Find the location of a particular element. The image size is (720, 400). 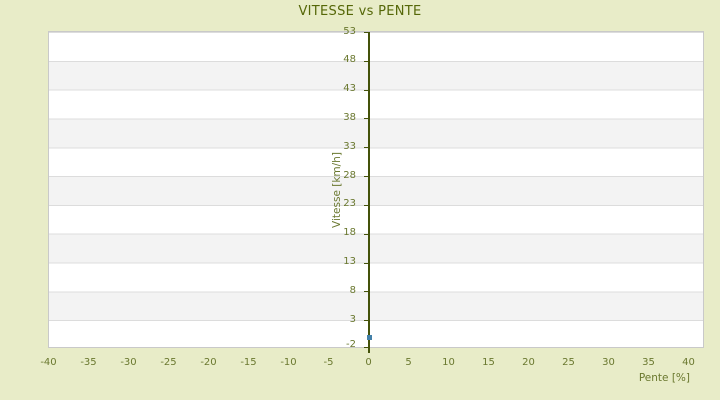

x-tick-label: -30 is located at coordinates (128, 362).